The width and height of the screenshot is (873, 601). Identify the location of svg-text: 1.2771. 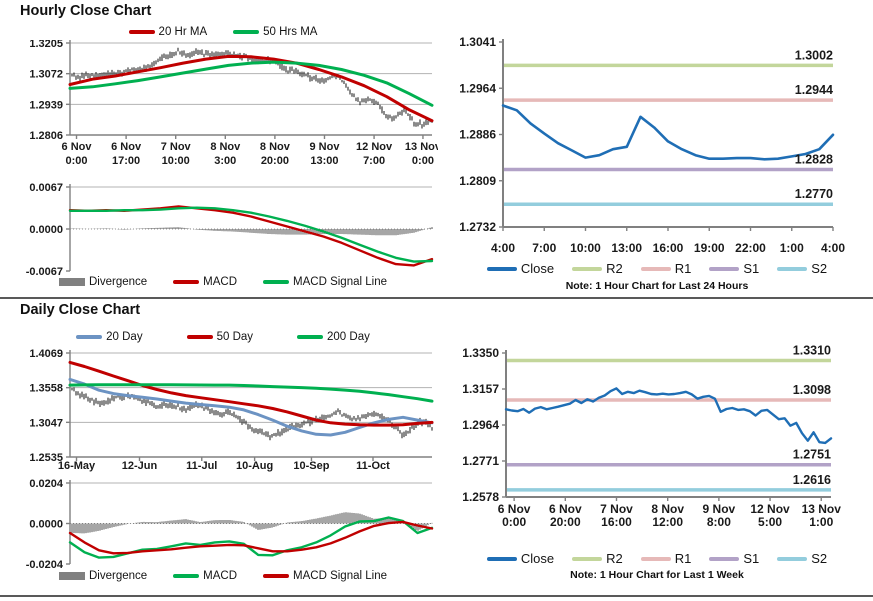
(480, 461).